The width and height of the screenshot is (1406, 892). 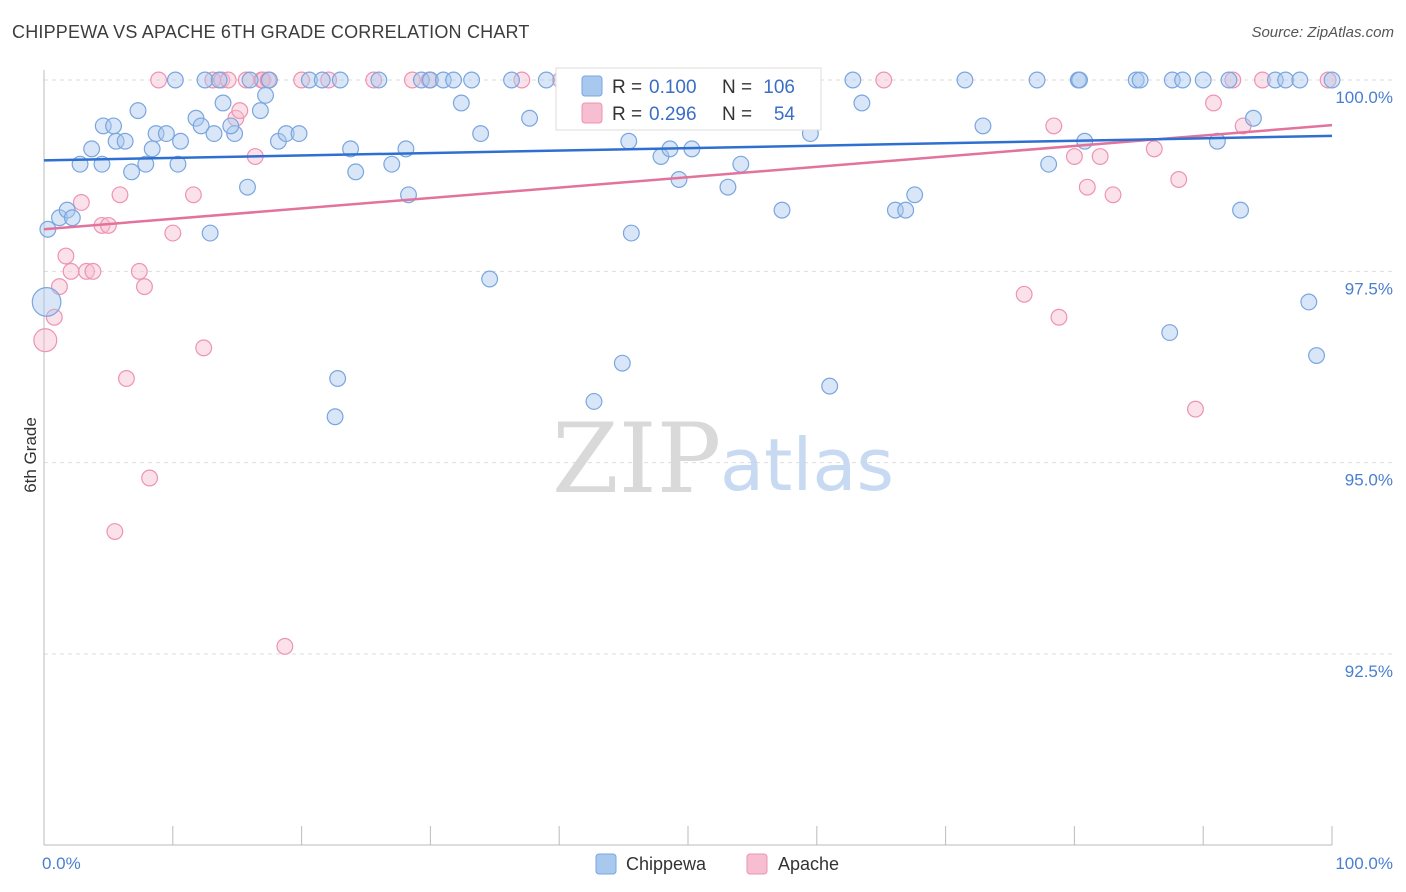 What do you see at coordinates (688, 99) in the screenshot?
I see `correlation-legend: R = 0.100 N = 106 R = 0.296 N = 54` at bounding box center [688, 99].